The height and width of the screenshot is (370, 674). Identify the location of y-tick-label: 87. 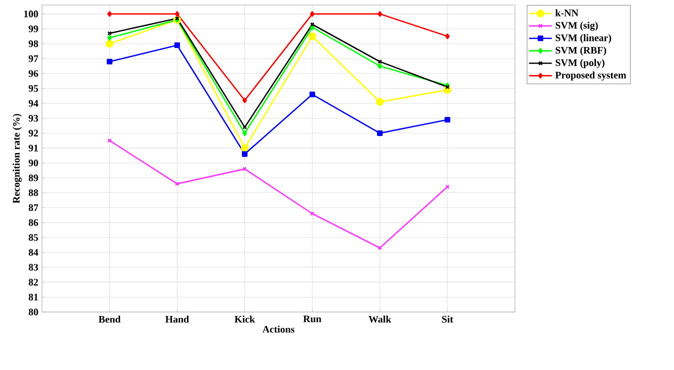
(33, 208).